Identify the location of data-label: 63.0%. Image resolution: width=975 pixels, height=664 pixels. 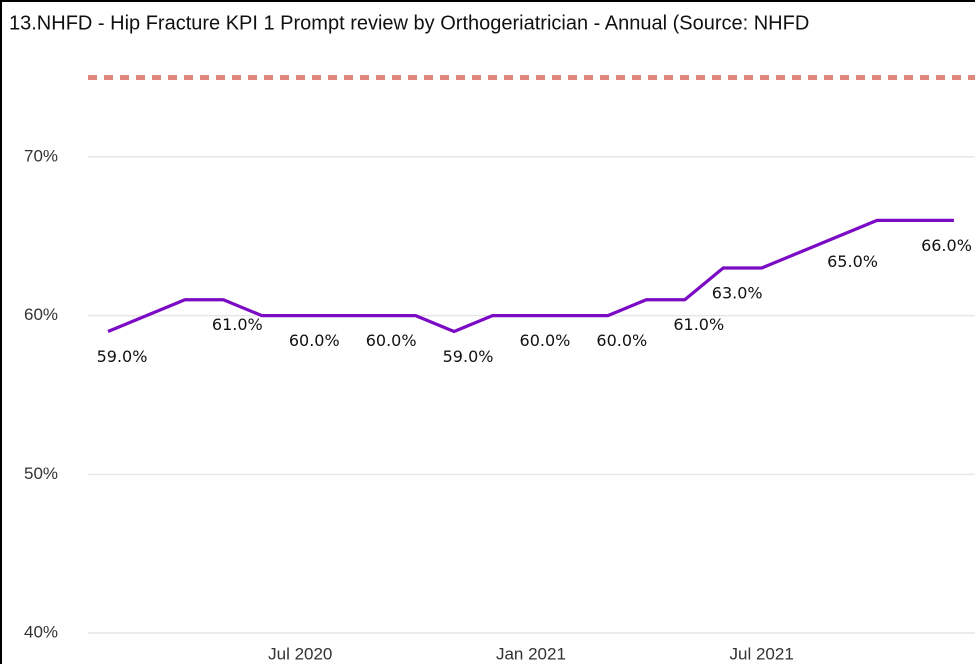
(737, 293).